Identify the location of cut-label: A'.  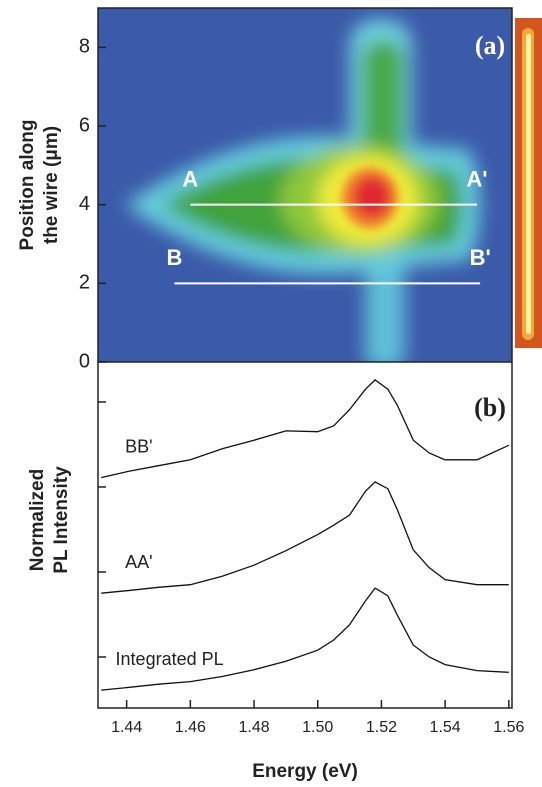
(476, 178).